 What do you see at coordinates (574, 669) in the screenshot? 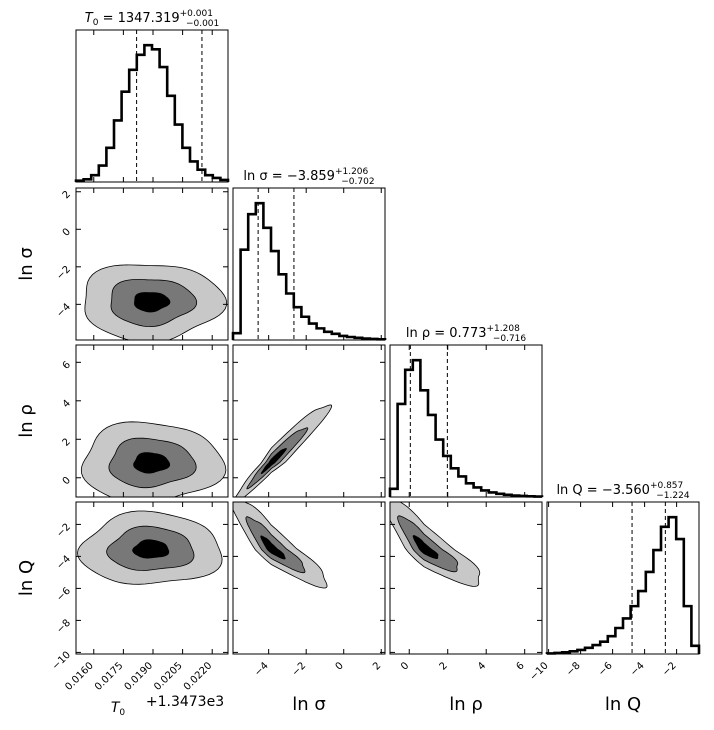
I see `x-tick-label: −8` at bounding box center [574, 669].